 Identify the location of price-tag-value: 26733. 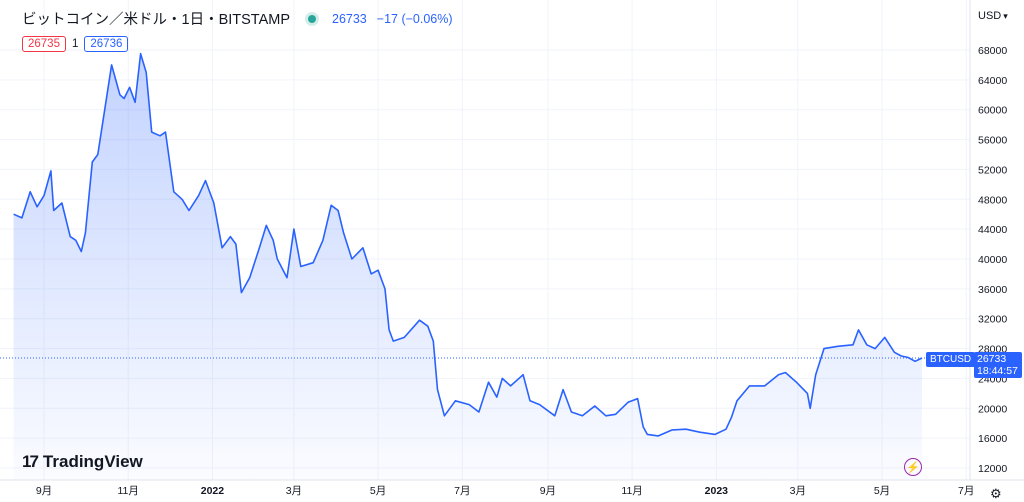
(992, 359).